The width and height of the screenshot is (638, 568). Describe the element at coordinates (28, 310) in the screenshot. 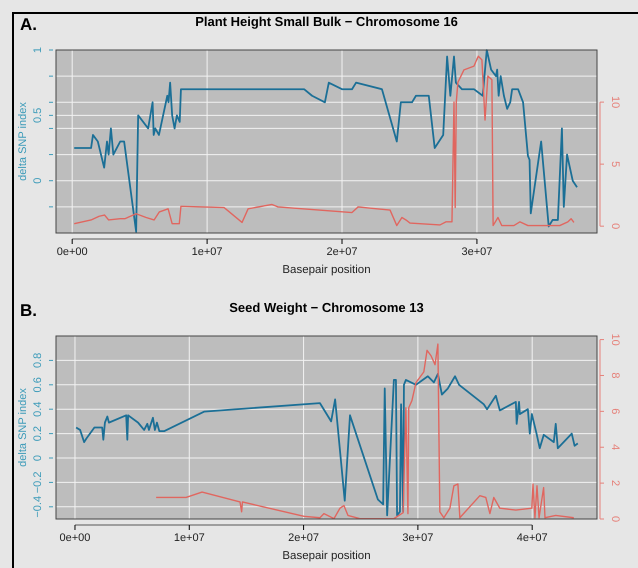

I see `text: B.` at that location.